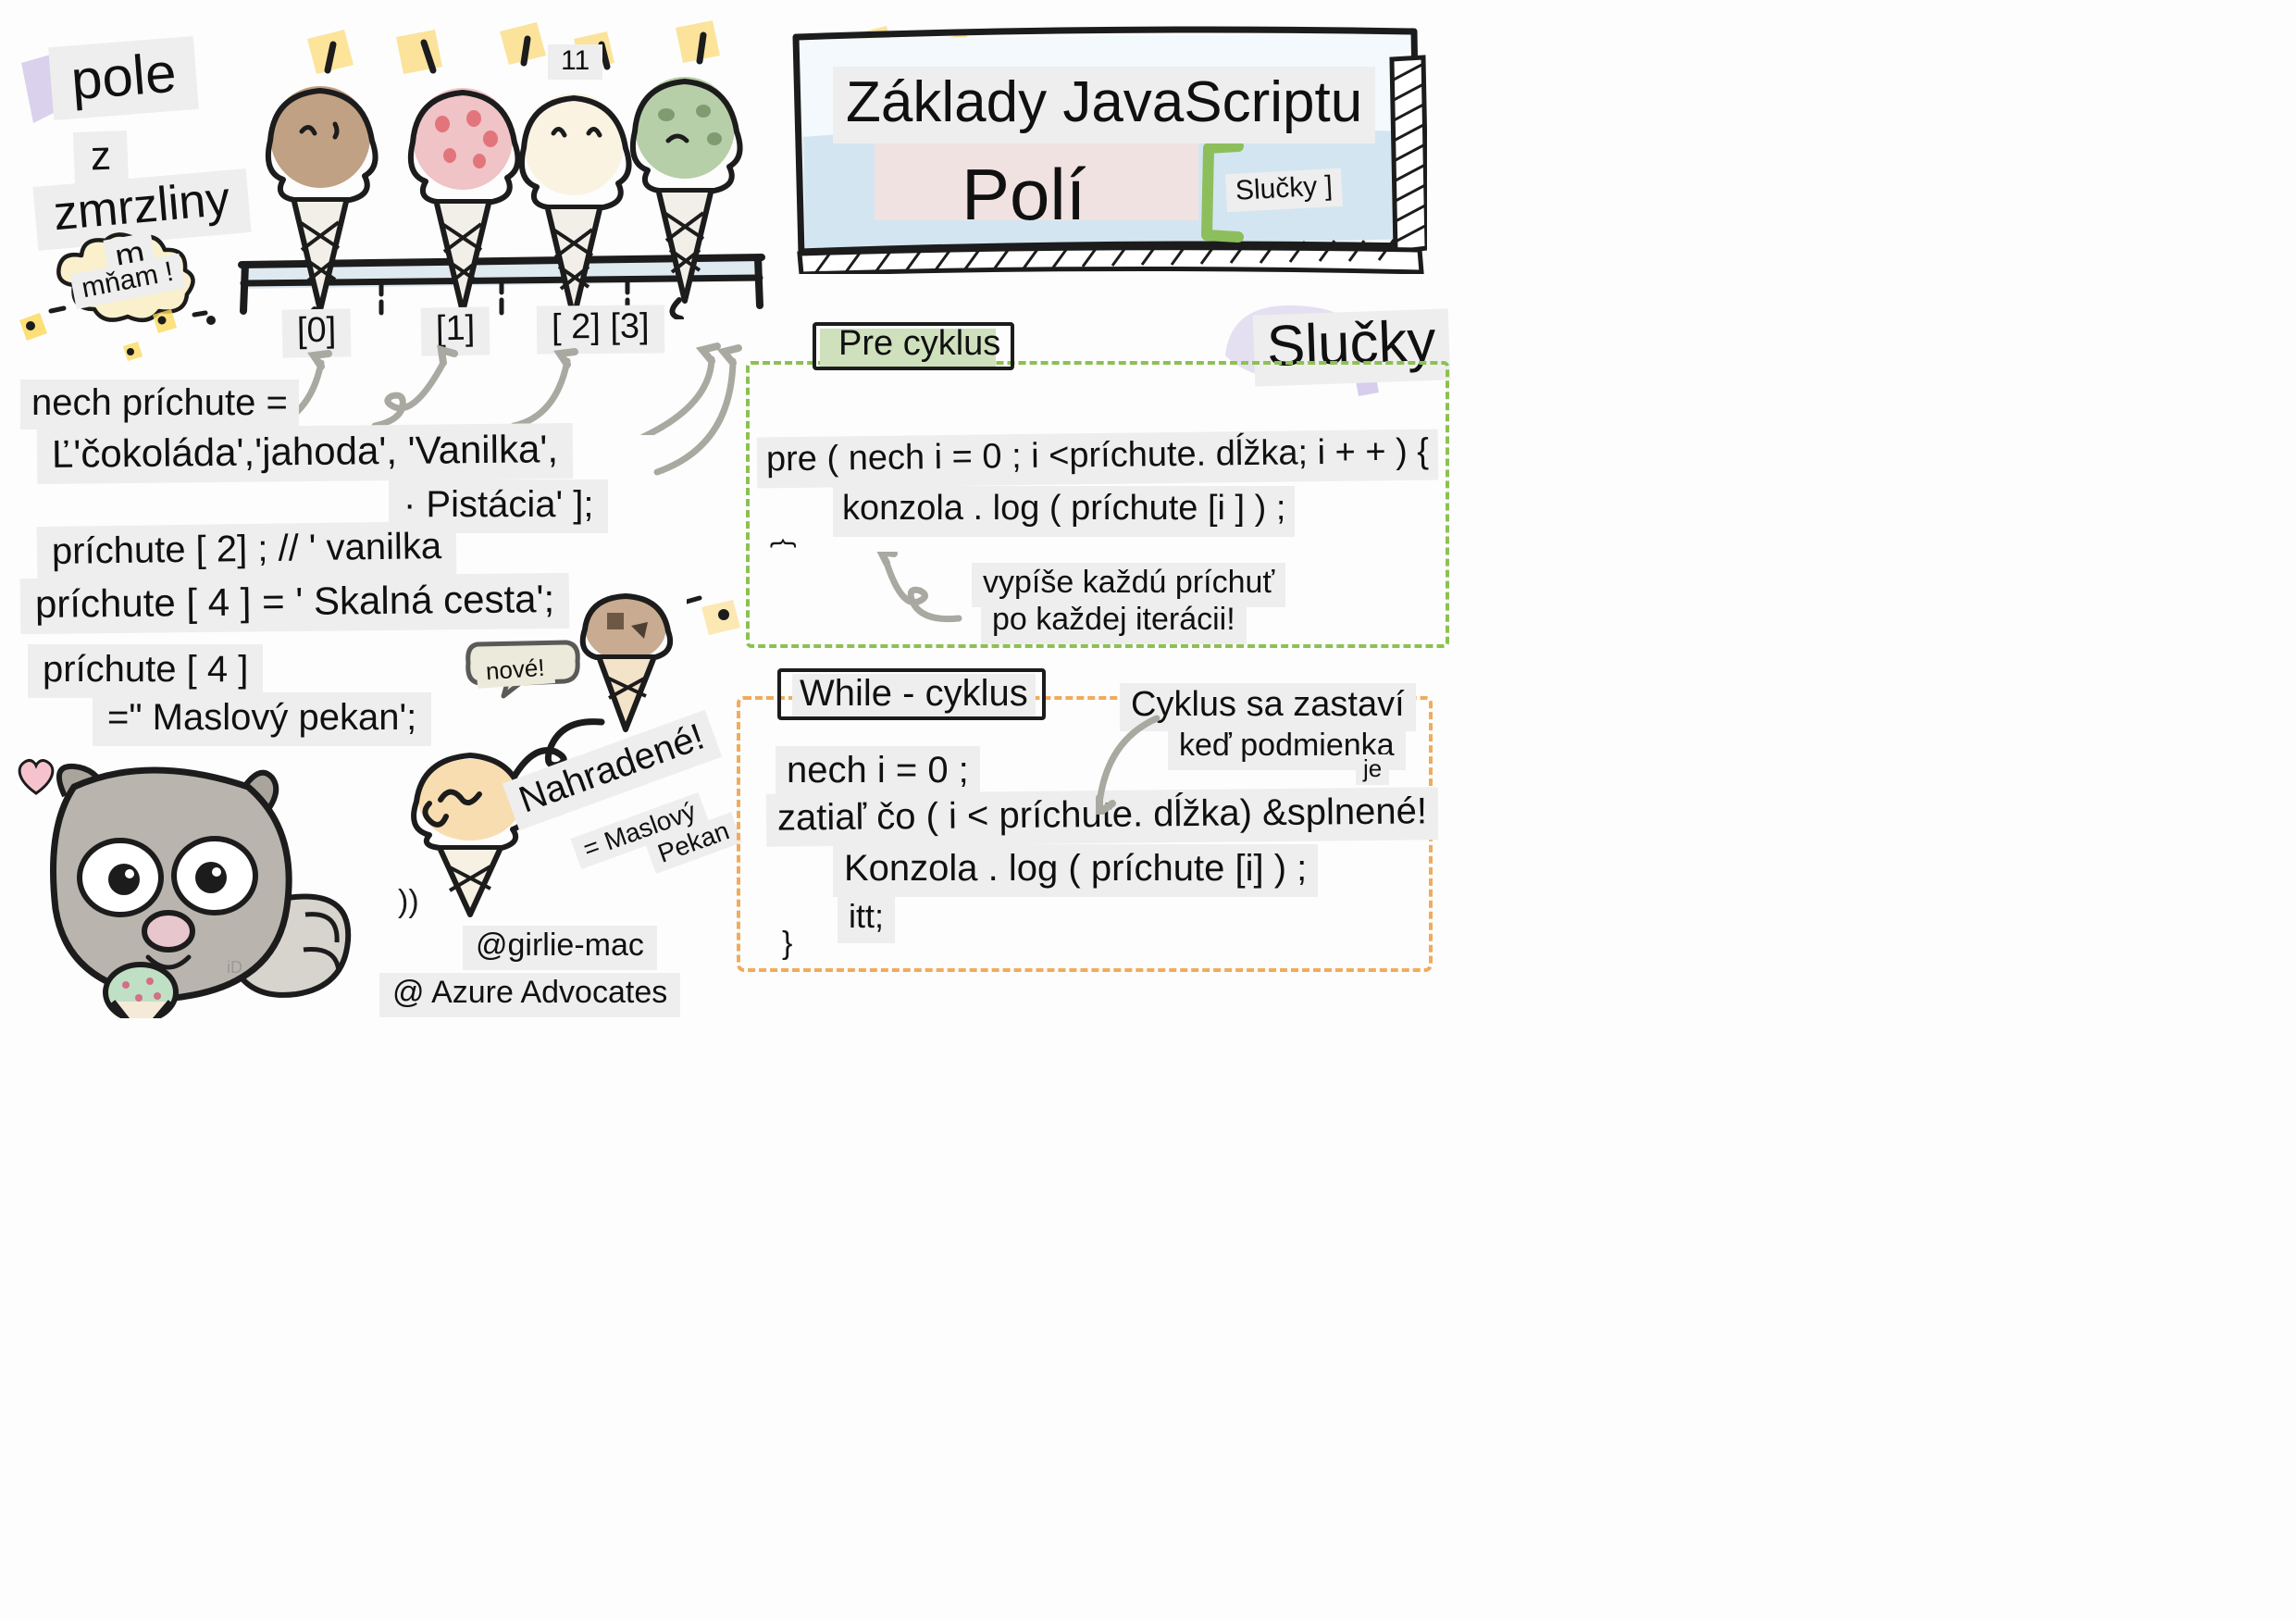  I want to click on while-loop-code-line-1: nech i = 0 ;, so click(878, 773).